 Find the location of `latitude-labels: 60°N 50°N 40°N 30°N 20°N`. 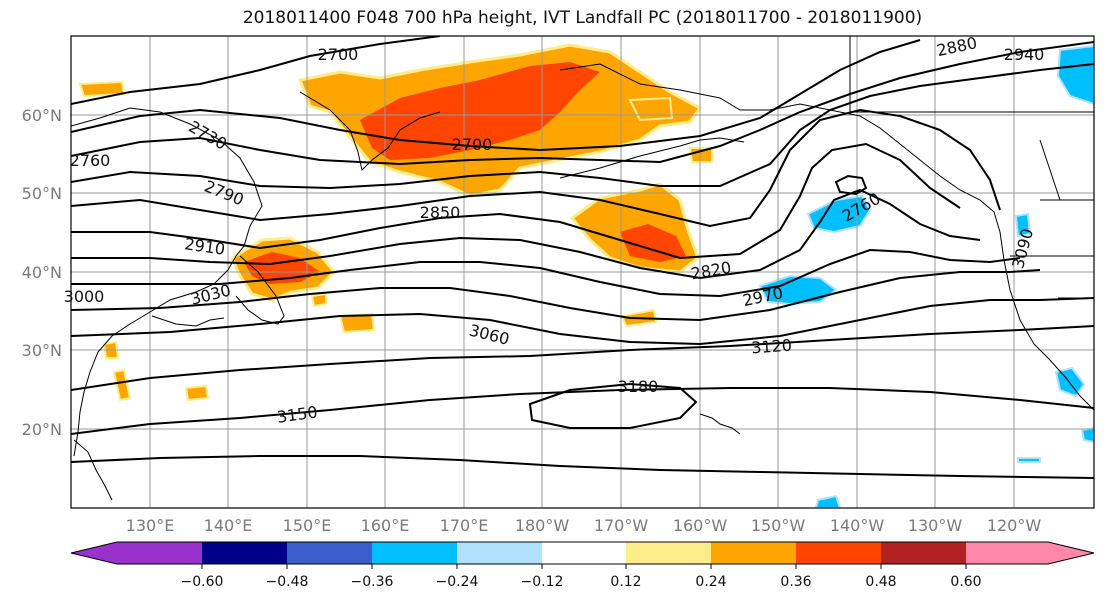

latitude-labels: 60°N 50°N 40°N 30°N 20°N is located at coordinates (42, 272).